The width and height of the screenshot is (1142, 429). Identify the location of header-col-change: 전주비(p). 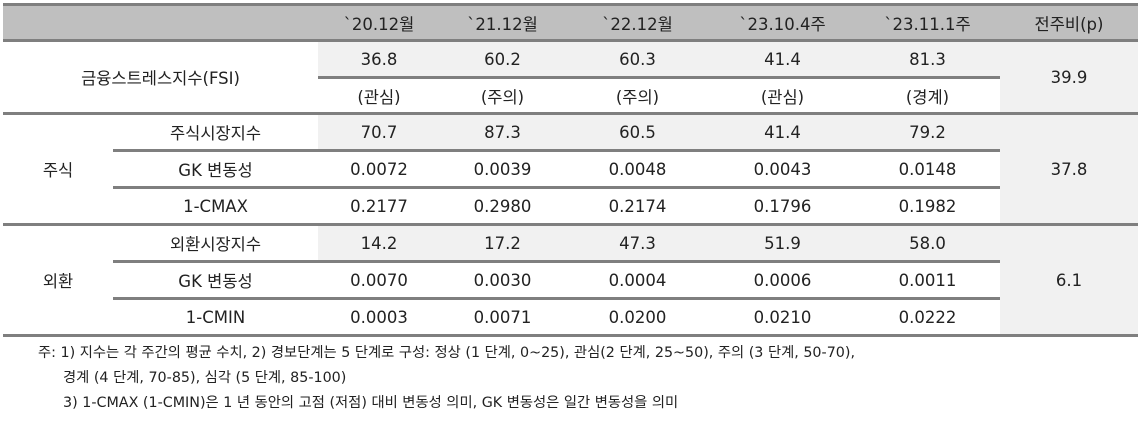
(1069, 22).